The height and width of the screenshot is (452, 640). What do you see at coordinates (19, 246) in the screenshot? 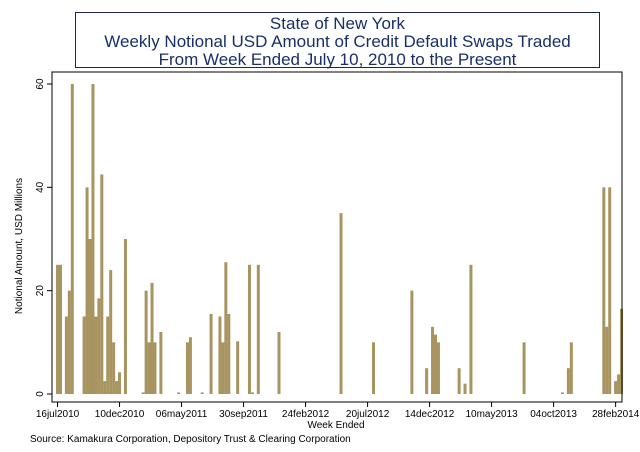
I see `y-axis-title: Notional Amount, USD Millions` at bounding box center [19, 246].